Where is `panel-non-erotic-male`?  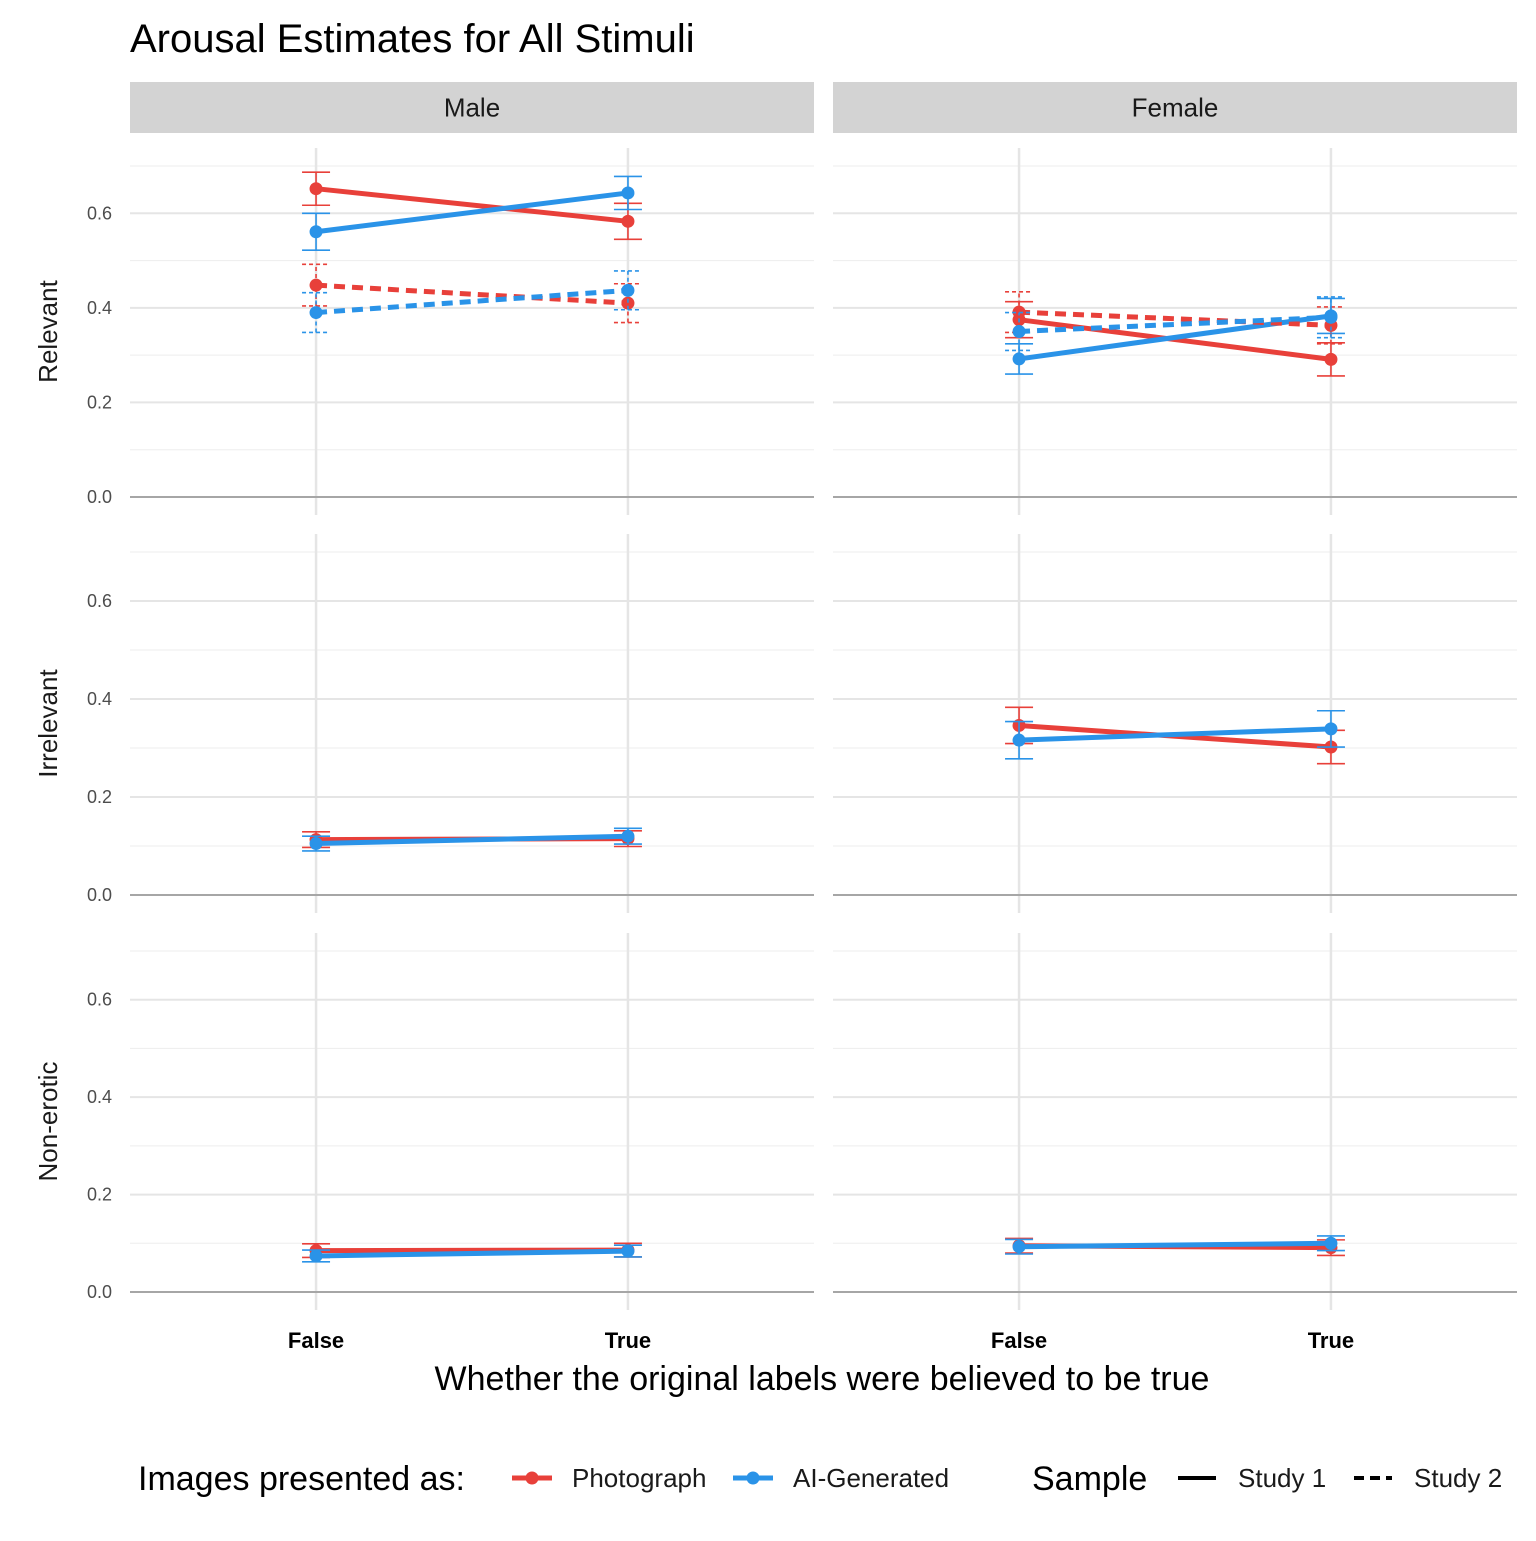
panel-non-erotic-male is located at coordinates (472, 1121).